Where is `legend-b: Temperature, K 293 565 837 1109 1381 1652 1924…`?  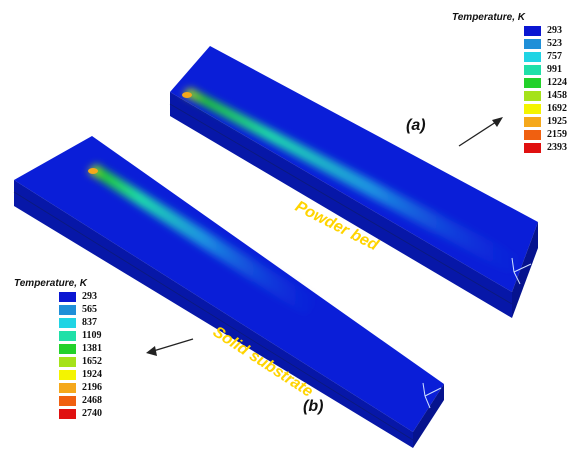
legend-b: Temperature, K 293 565 837 1109 1381 1652 1924… is located at coordinates (79, 363).